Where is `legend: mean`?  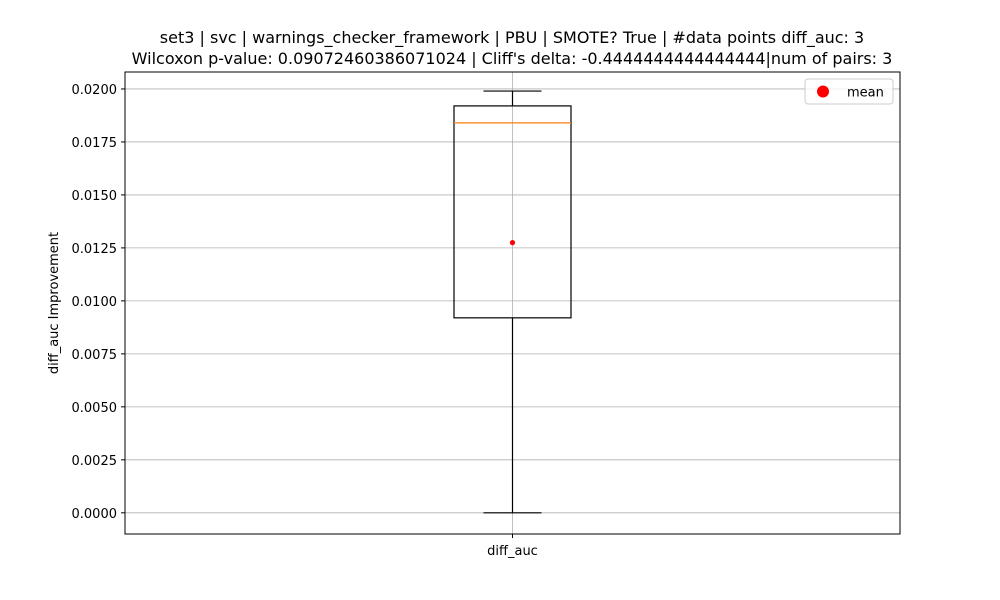
legend: mean is located at coordinates (849, 91).